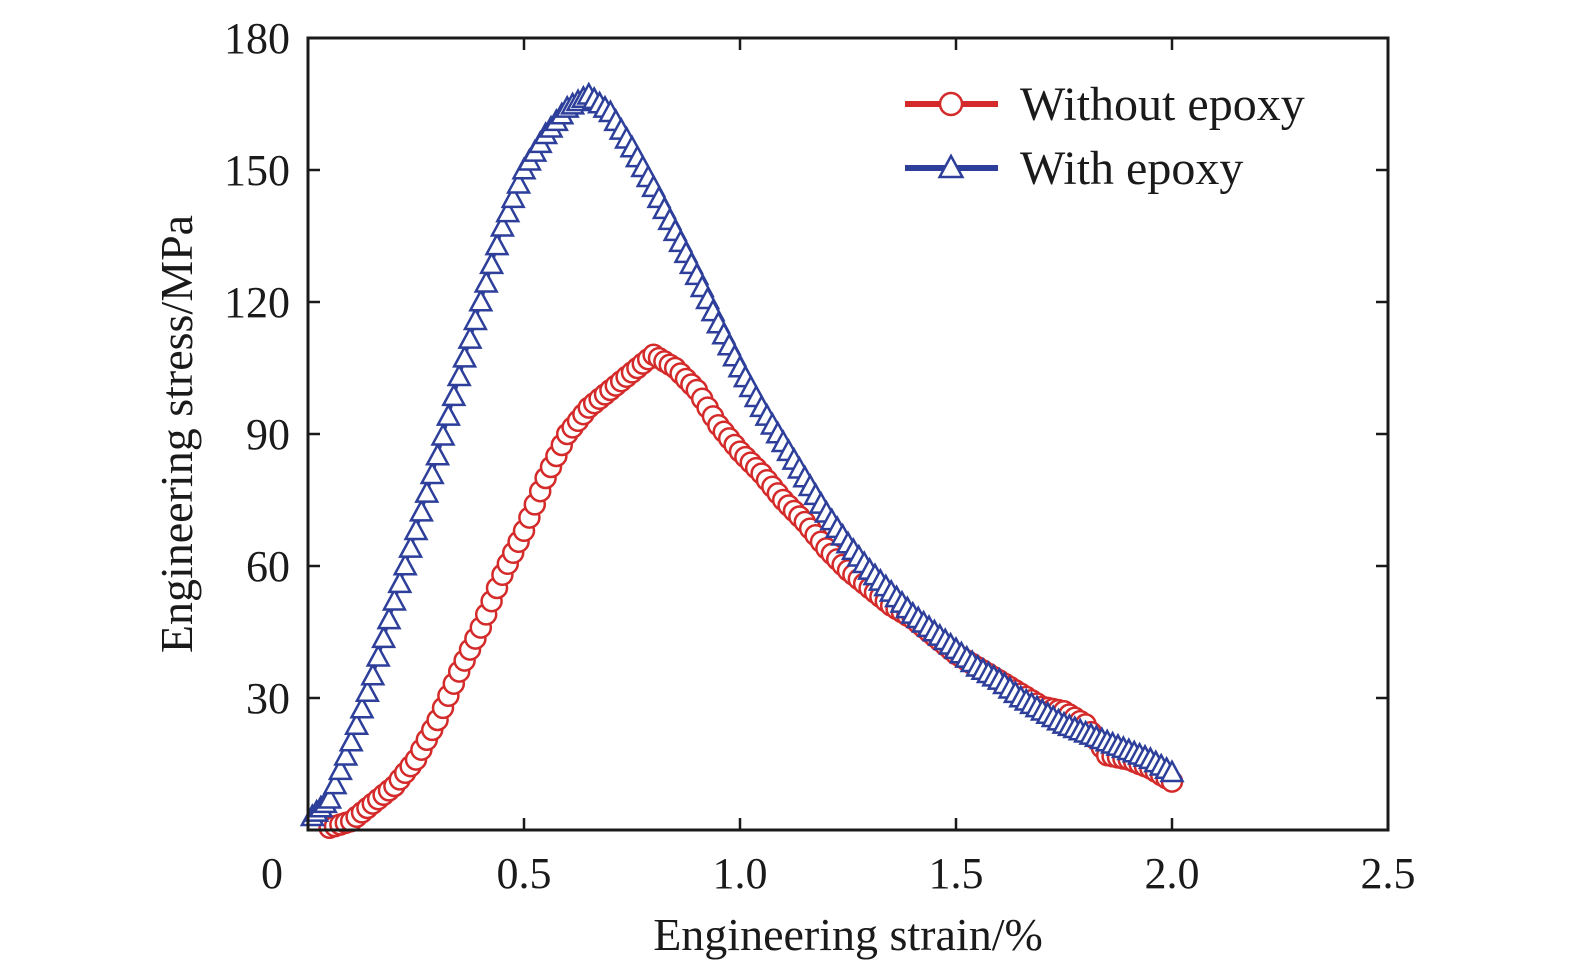  I want to click on legend-label: With epoxy, so click(1131, 168).